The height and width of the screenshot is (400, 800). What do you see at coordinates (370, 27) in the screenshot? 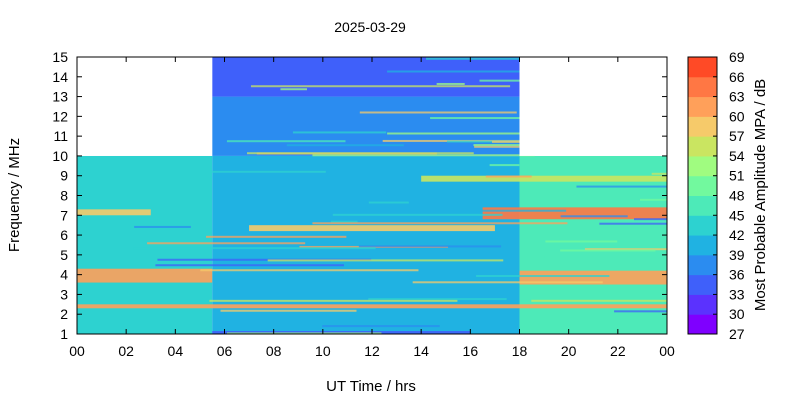
I see `chart-title: 2025-03-29` at bounding box center [370, 27].